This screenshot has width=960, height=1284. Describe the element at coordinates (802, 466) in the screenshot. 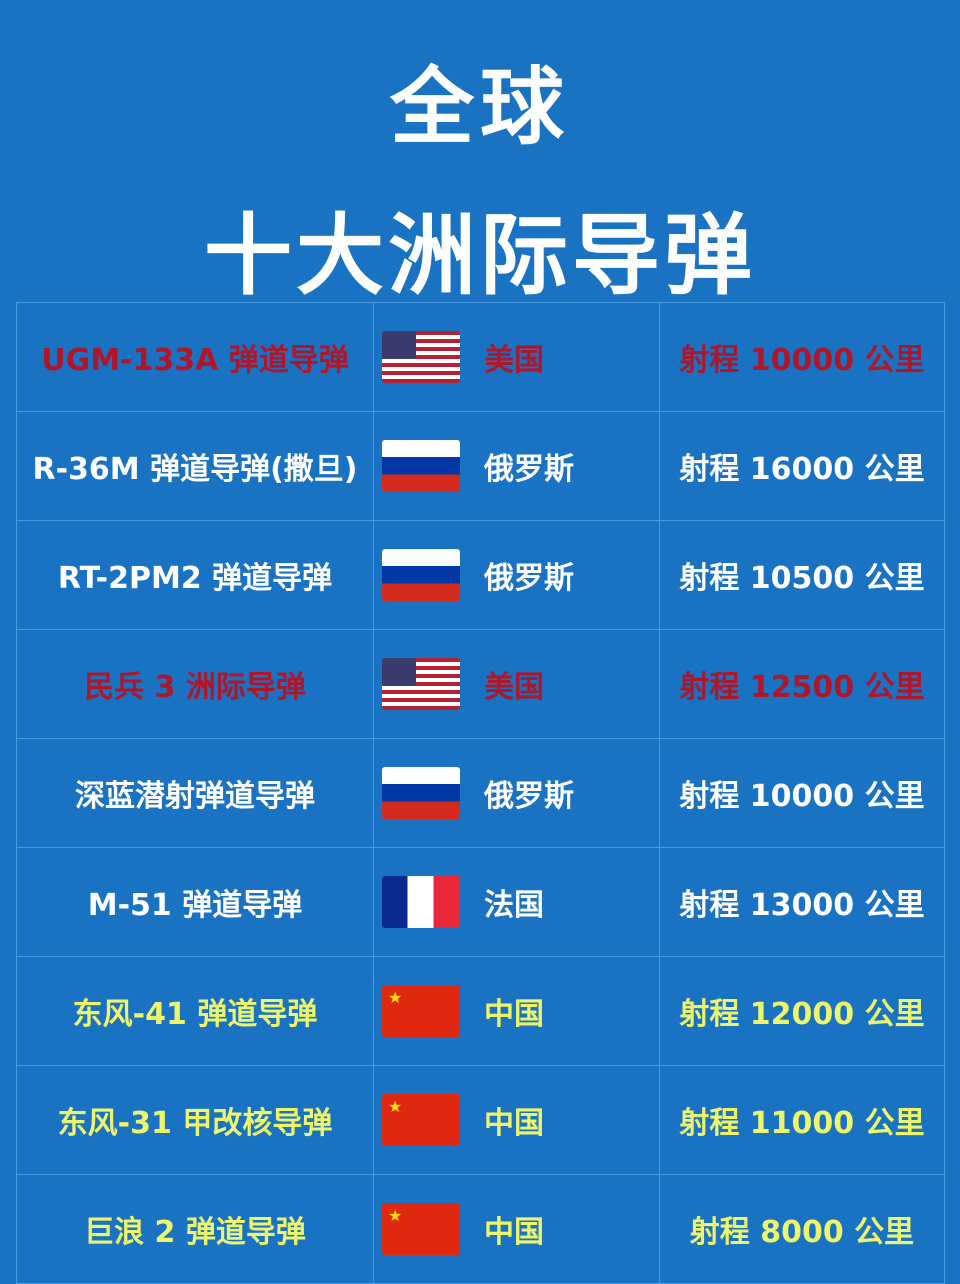

I see `missile-range: 射程 16000 公里` at that location.